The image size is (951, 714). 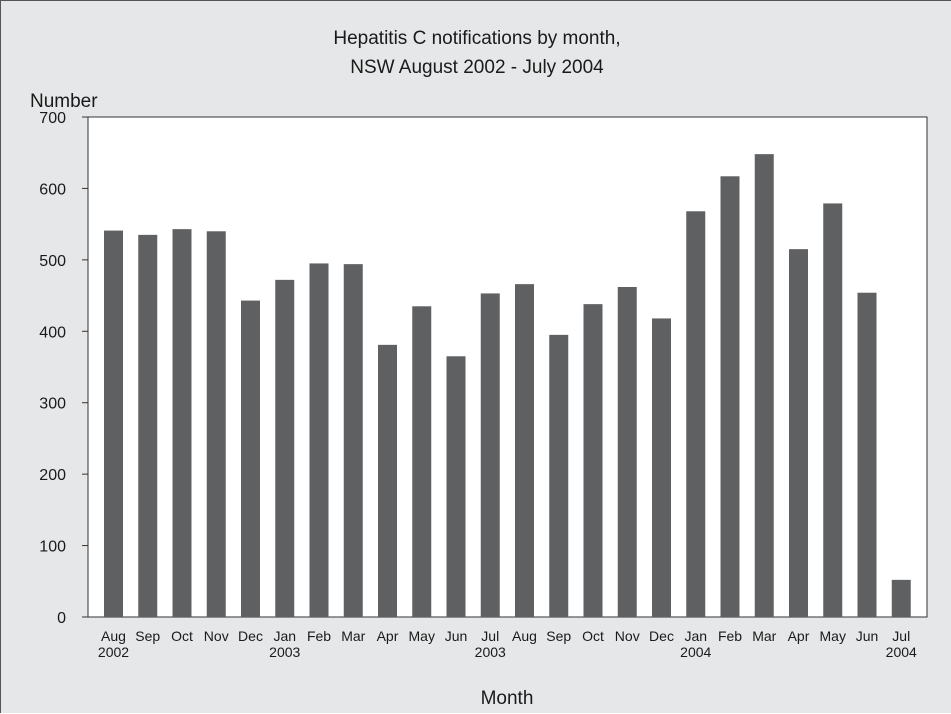 What do you see at coordinates (476, 38) in the screenshot?
I see `chart-title-line-1: Hepatitis C notifications by month,` at bounding box center [476, 38].